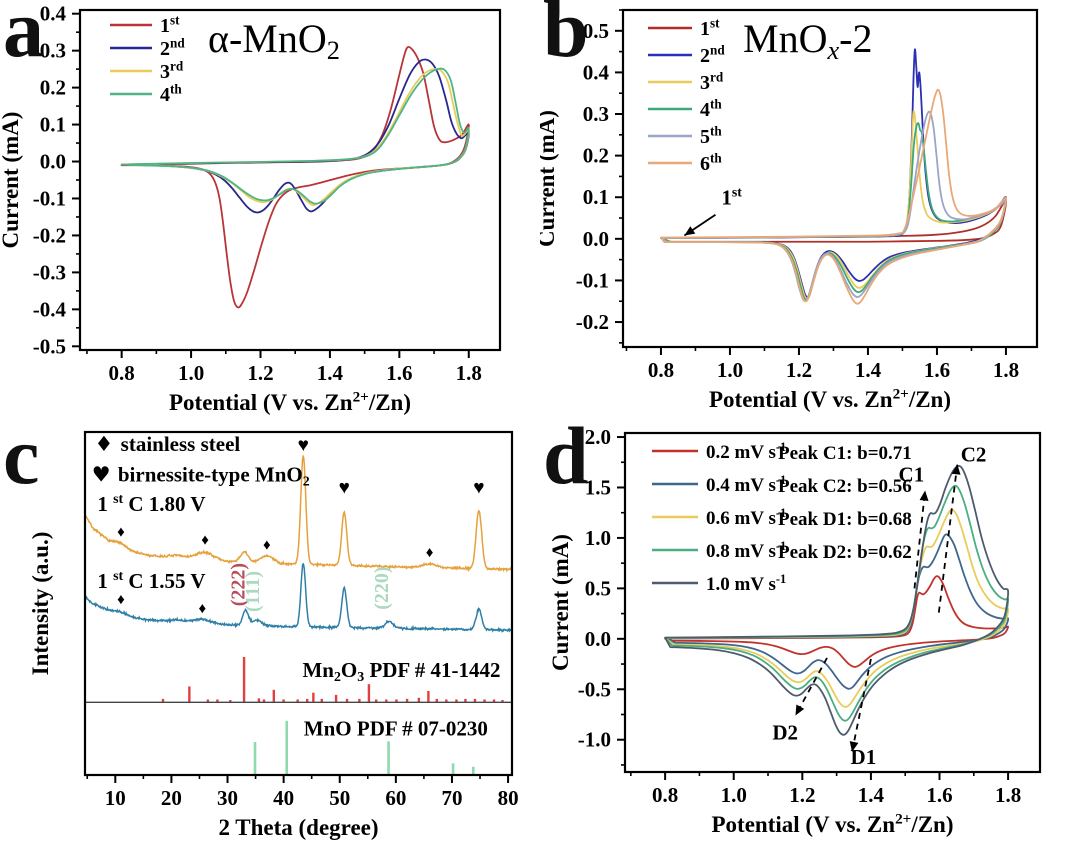  I want to click on legend-label: 6th, so click(711, 162).